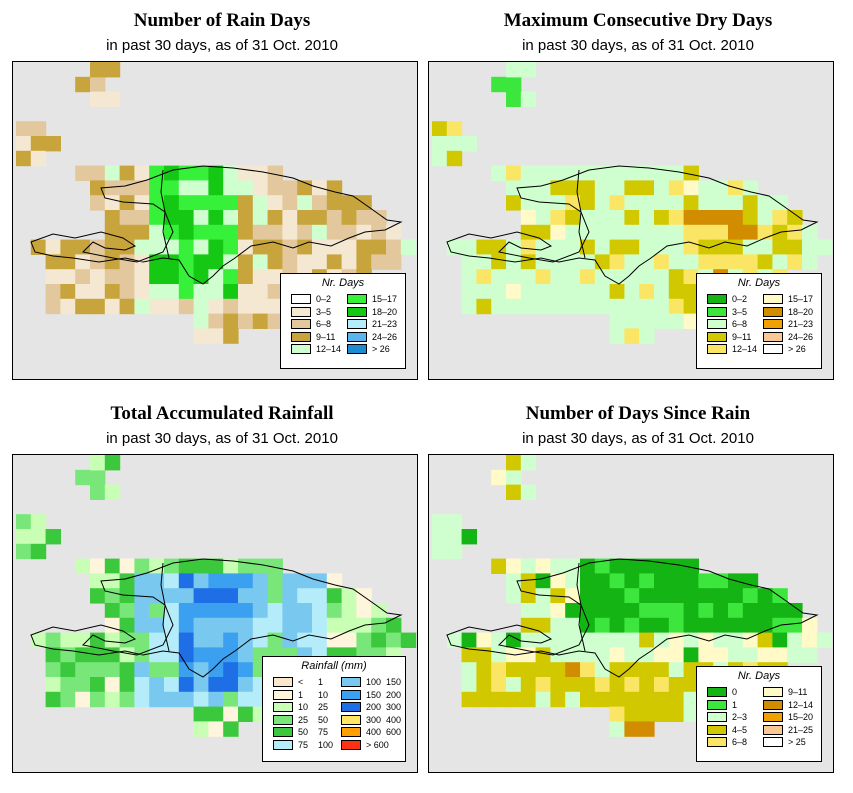 Image resolution: width=853 pixels, height=793 pixels. Describe the element at coordinates (385, 336) in the screenshot. I see `legend-label: 24–26` at that location.